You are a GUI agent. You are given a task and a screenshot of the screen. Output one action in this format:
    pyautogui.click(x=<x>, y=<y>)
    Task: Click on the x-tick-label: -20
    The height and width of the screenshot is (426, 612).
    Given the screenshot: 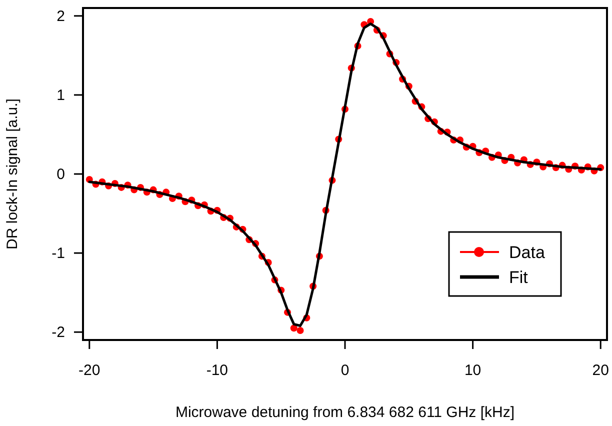 What is the action you would take?
    pyautogui.click(x=89, y=370)
    